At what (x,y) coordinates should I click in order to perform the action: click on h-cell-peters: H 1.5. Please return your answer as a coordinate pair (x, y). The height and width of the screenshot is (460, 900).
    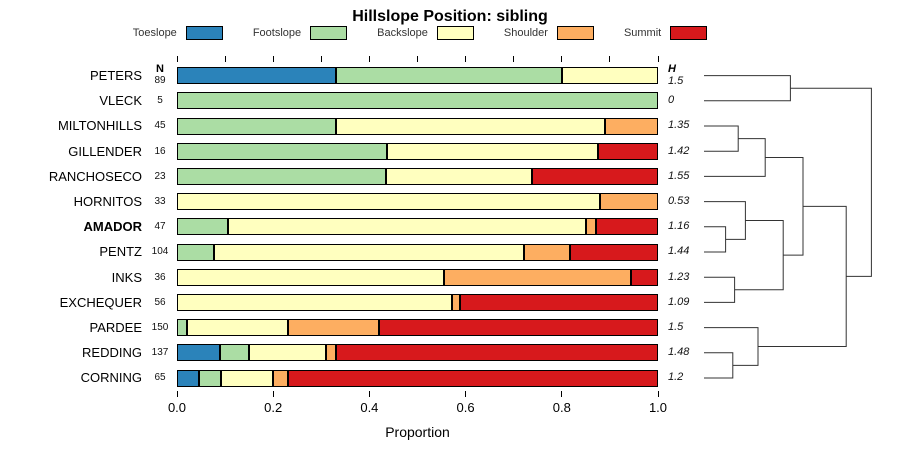
    Looking at the image, I should click on (685, 75).